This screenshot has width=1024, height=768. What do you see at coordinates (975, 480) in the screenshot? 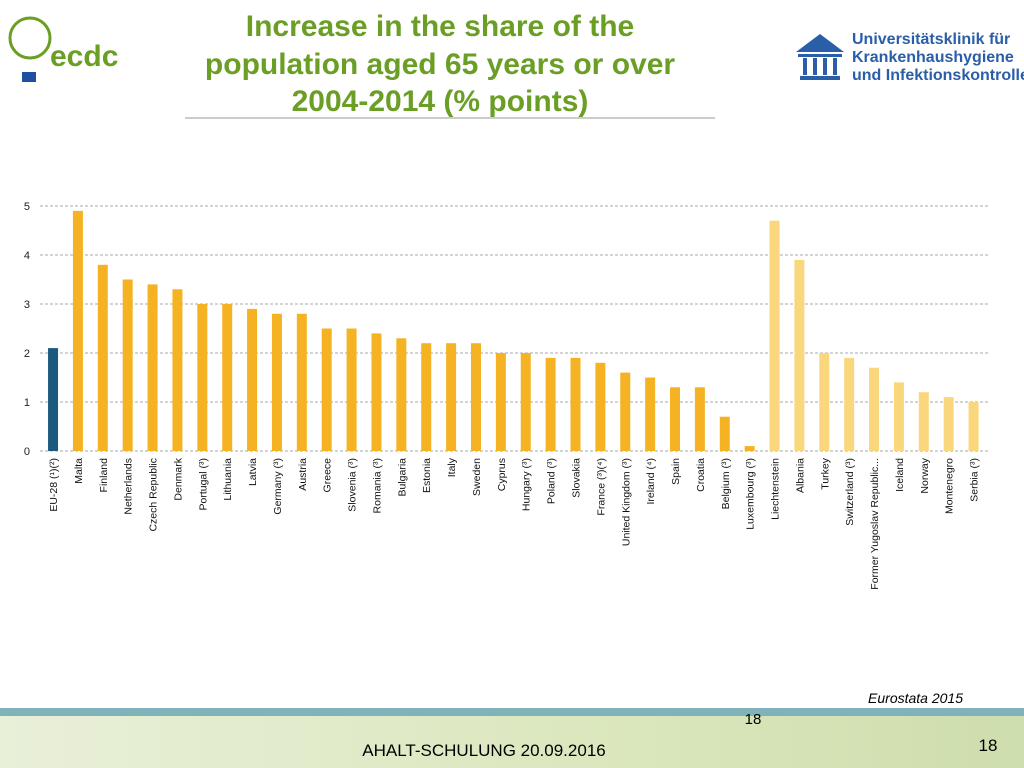
I see `x-tick-label: Serbia (³)` at bounding box center [975, 480].